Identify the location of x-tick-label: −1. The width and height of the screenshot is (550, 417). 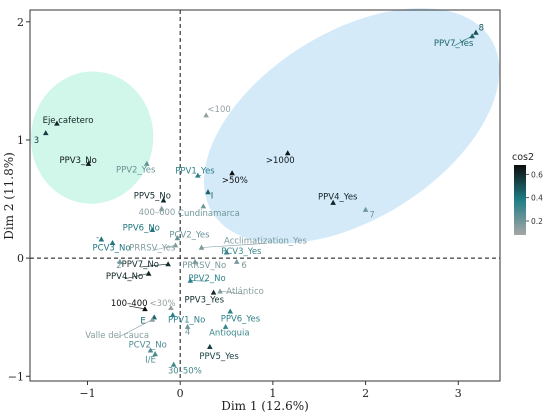
(87, 393).